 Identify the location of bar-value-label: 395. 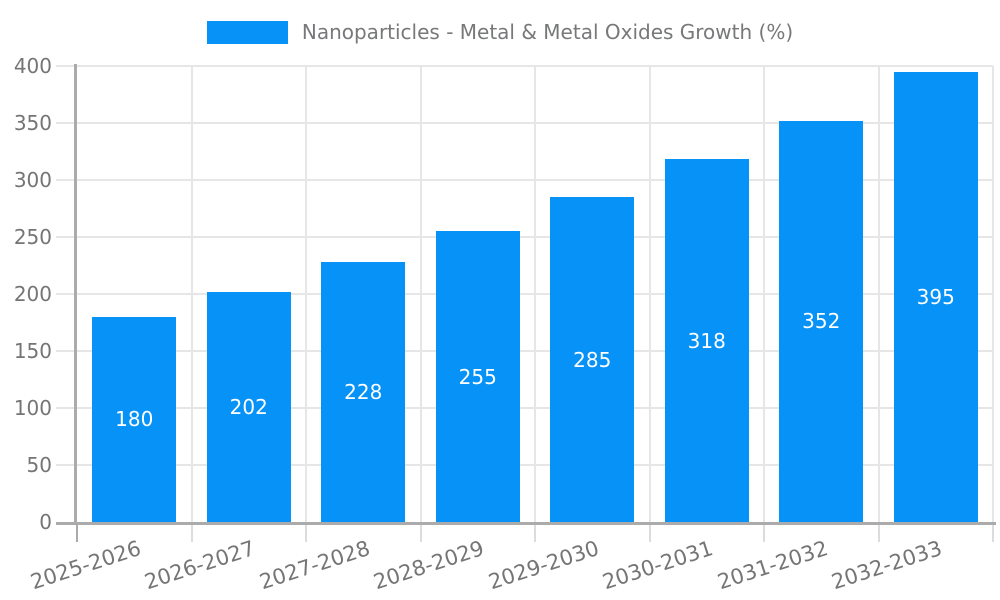
(935, 296).